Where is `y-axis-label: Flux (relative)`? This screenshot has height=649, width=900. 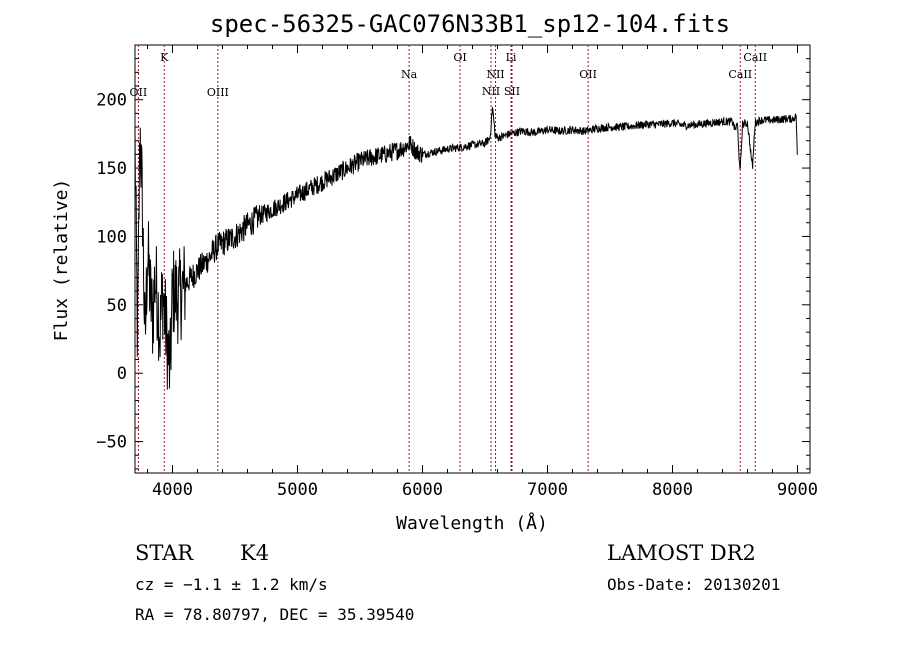
y-axis-label: Flux (relative) is located at coordinates (61, 260).